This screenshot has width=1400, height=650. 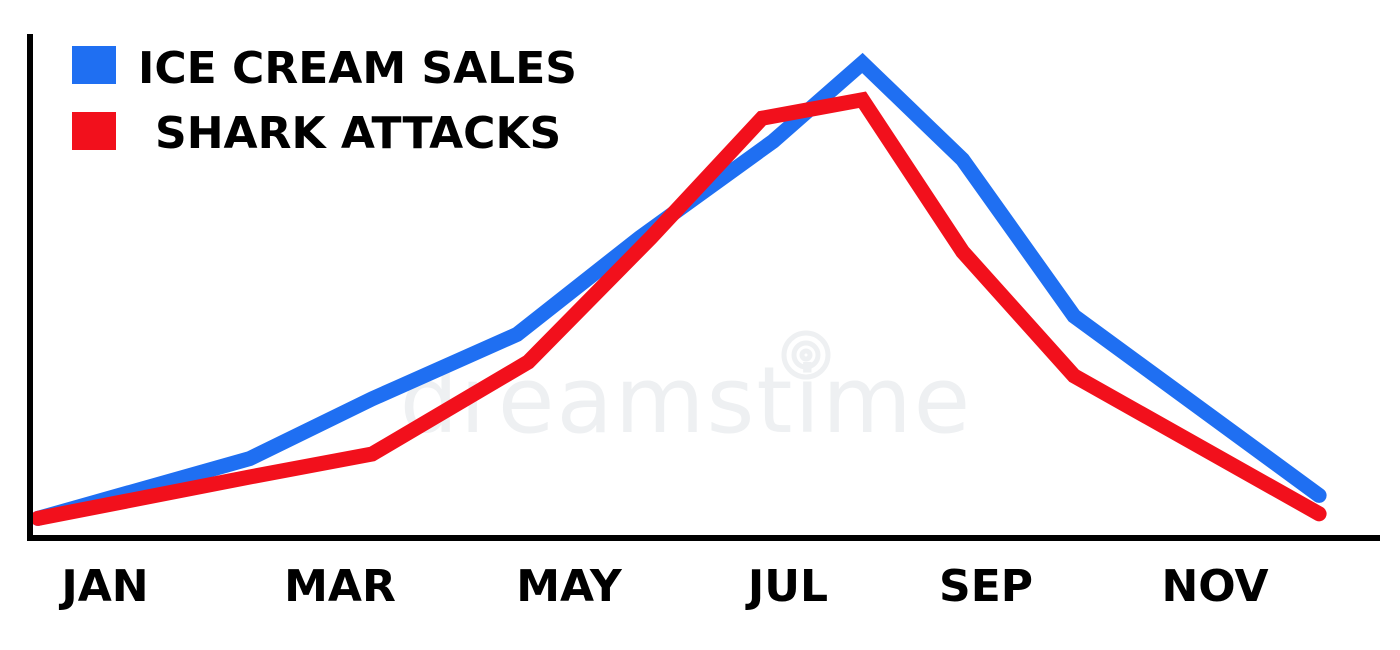 I want to click on legend-label-ice-cream-sales: ICE CREAM SALES, so click(x=357, y=68).